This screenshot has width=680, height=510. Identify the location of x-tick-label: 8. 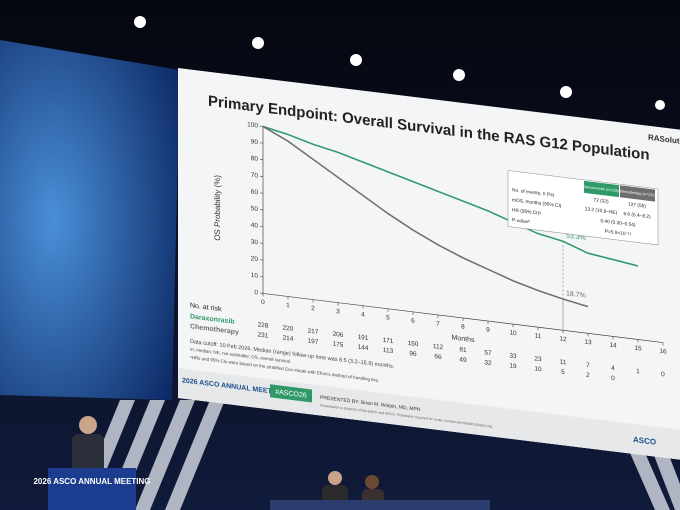
(463, 327).